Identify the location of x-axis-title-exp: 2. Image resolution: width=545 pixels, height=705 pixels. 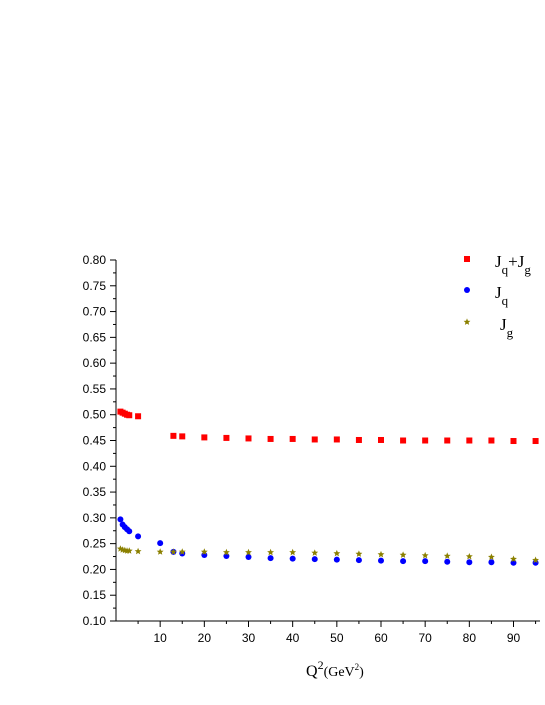
(321, 665).